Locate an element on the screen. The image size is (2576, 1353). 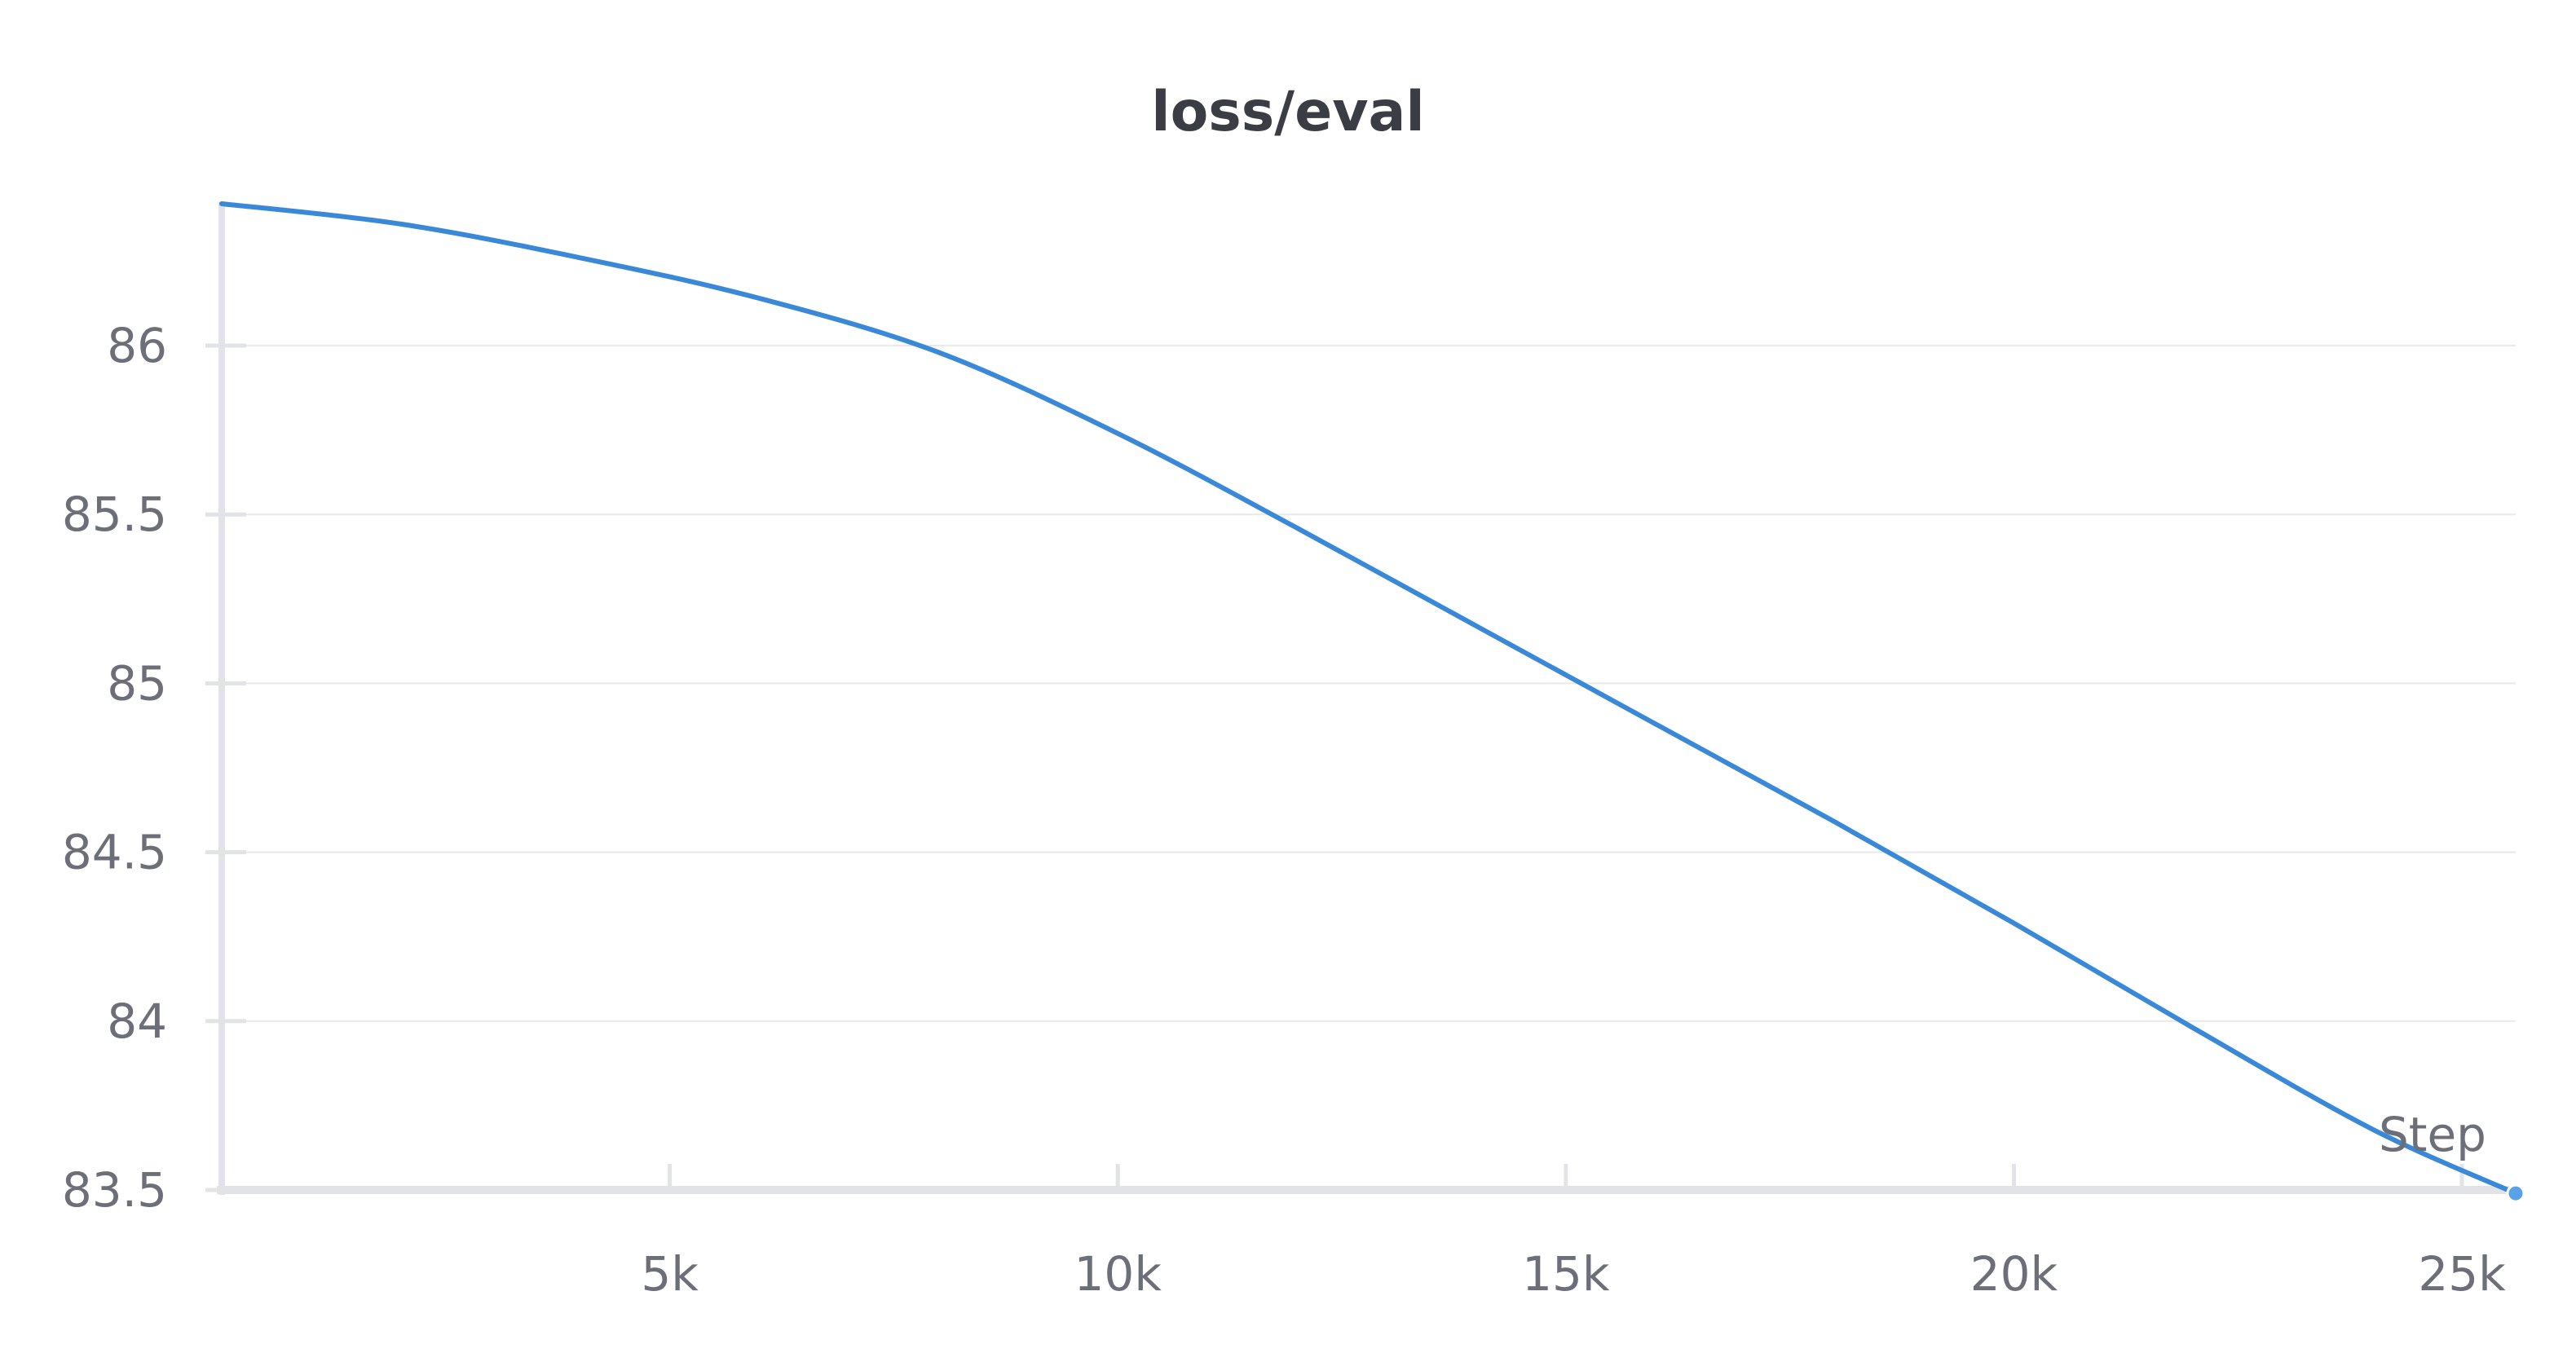
y-tick-label: 85.5 is located at coordinates (114, 514).